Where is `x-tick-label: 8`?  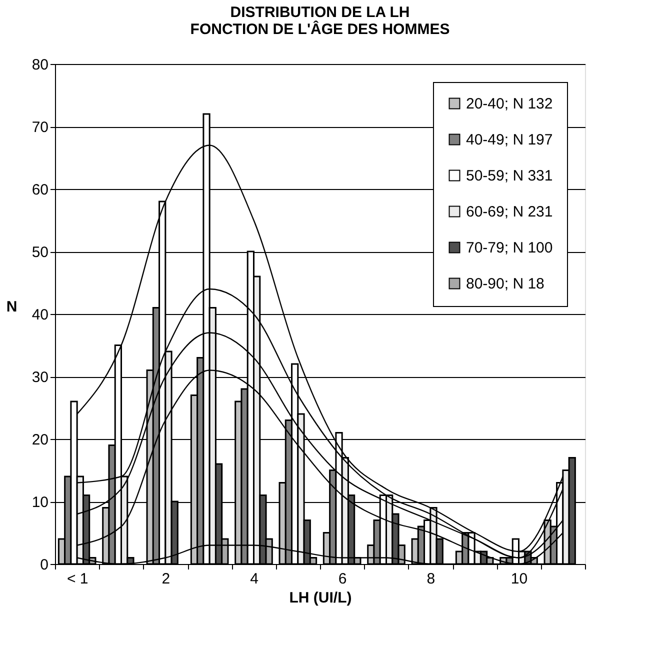
x-tick-label: 8 is located at coordinates (431, 579).